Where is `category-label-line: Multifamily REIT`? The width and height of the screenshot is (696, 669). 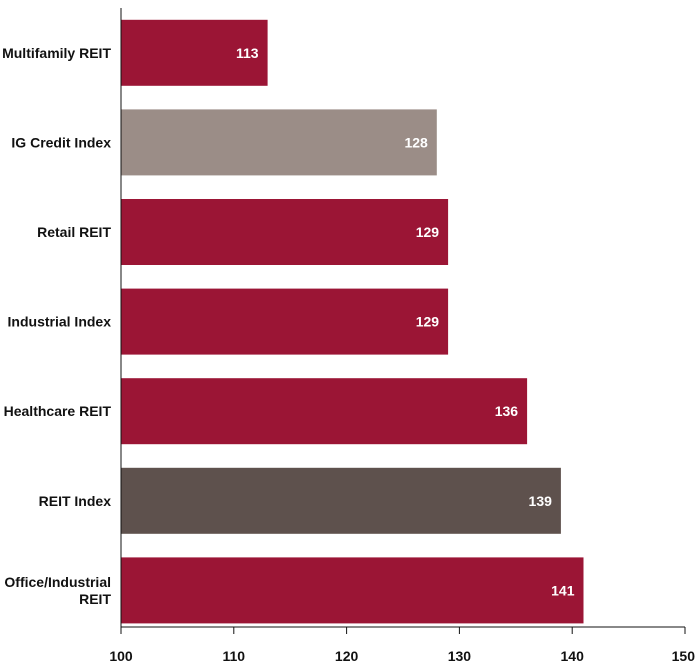 category-label-line: Multifamily REIT is located at coordinates (56, 53).